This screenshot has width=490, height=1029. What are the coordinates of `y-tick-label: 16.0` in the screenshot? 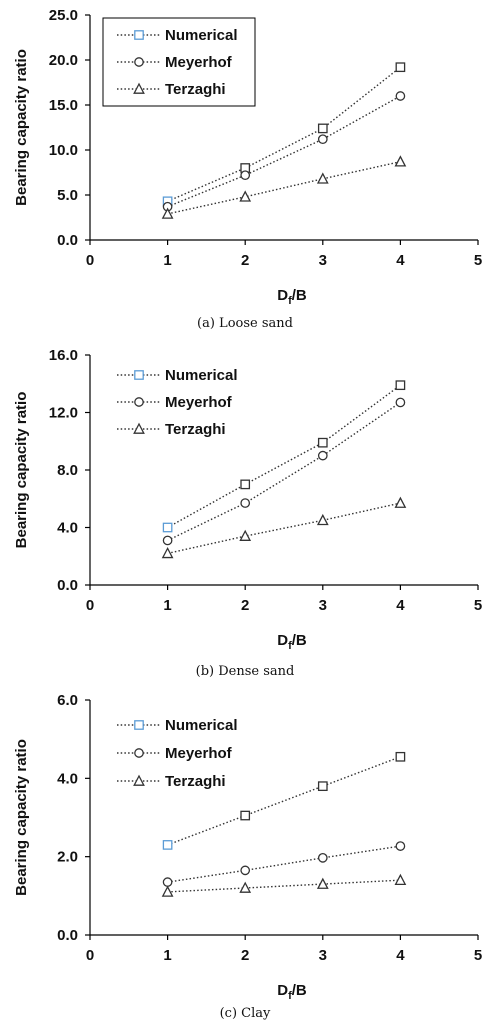 It's located at (63, 355).